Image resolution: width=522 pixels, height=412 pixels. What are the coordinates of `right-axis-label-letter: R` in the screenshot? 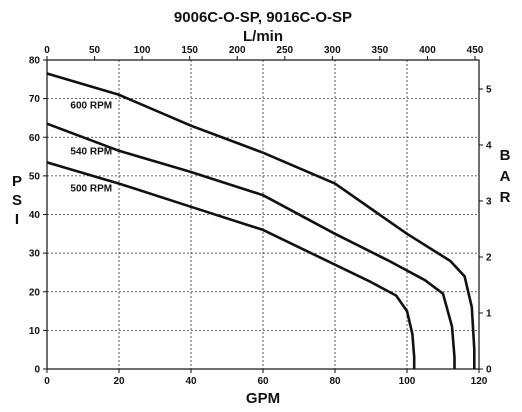 It's located at (505, 197).